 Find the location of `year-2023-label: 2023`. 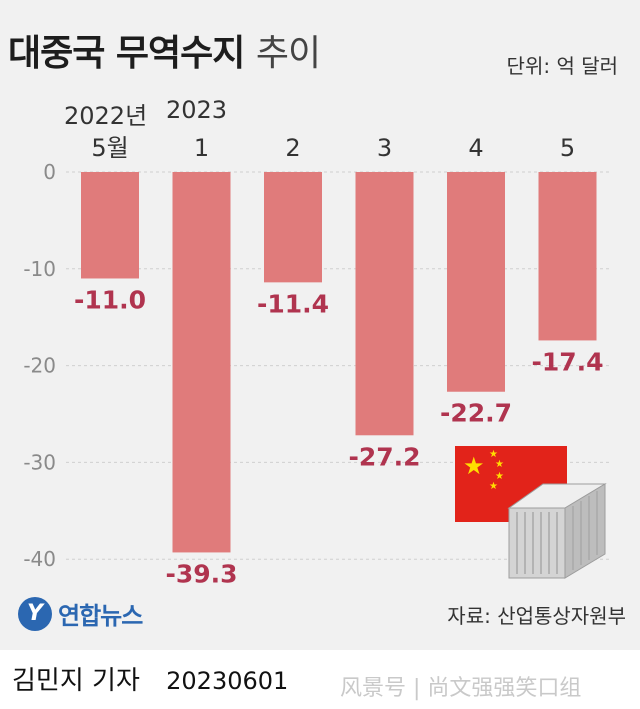

year-2023-label: 2023 is located at coordinates (197, 110).